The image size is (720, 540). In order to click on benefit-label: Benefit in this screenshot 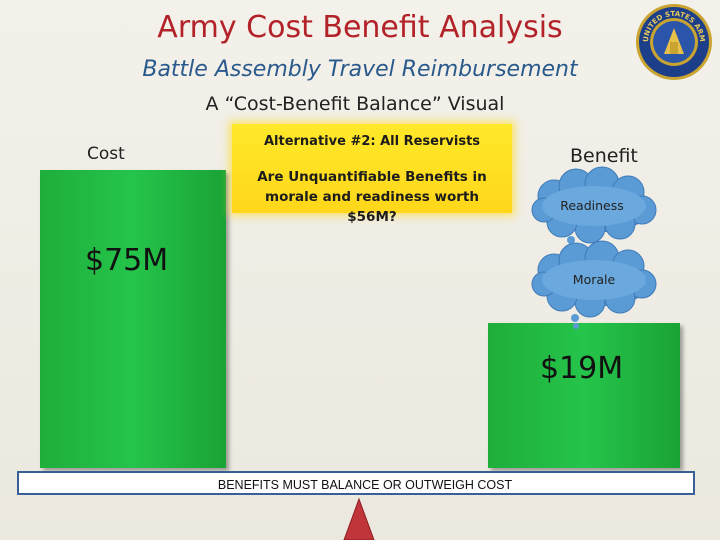, I will do `click(604, 156)`.